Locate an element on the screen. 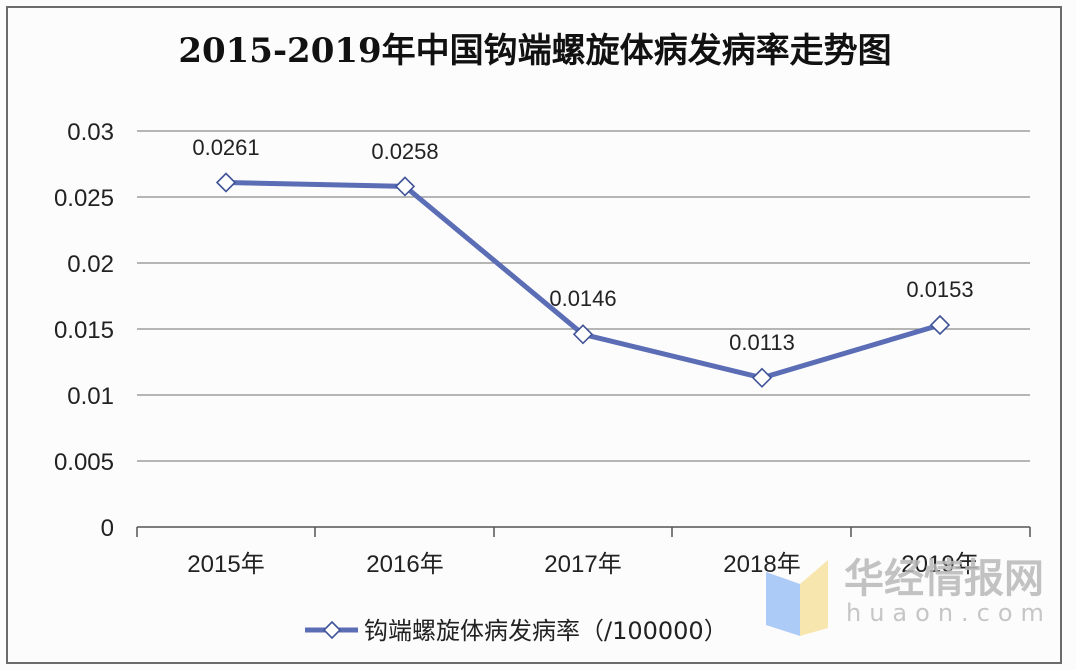  x-axis-labels: 2015年 2016年 2017年 2018年 2019年 is located at coordinates (582, 564).